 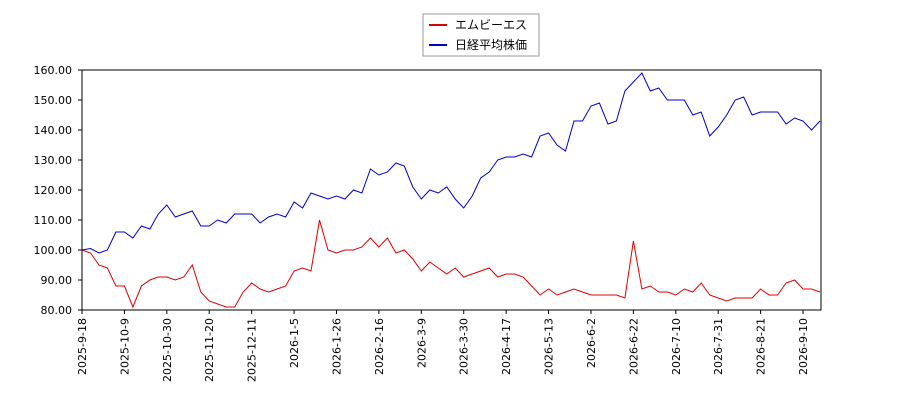 What do you see at coordinates (53, 220) in the screenshot?
I see `y-tick-label: 110.00` at bounding box center [53, 220].